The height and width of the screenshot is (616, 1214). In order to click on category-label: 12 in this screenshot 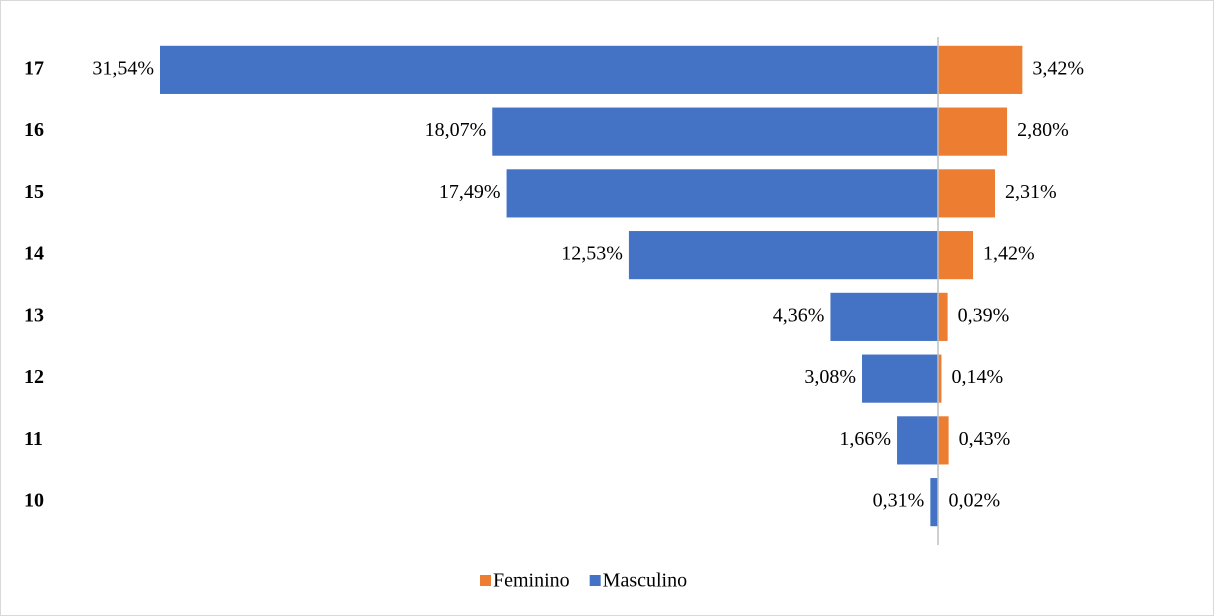, I will do `click(34, 377)`.